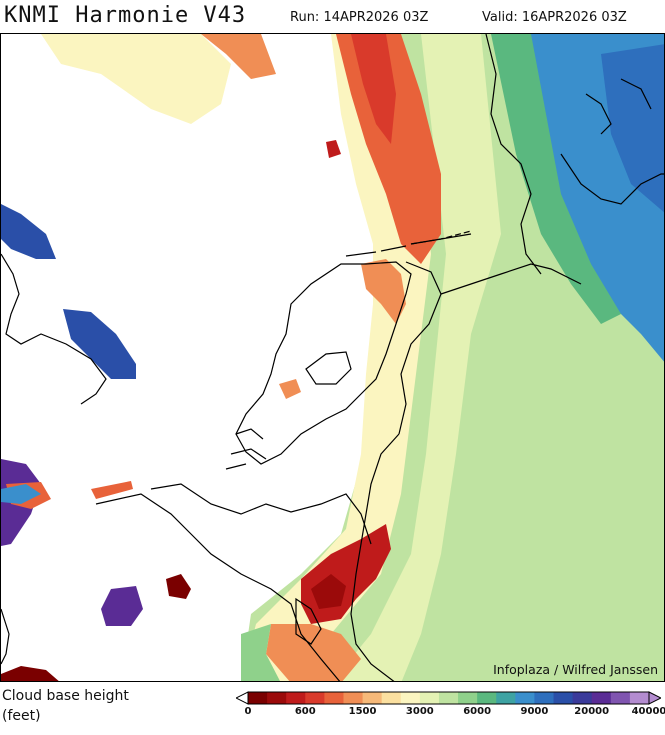 Image resolution: width=665 pixels, height=735 pixels. What do you see at coordinates (241, 698) in the screenshot?
I see `scale-arrow-left` at bounding box center [241, 698].